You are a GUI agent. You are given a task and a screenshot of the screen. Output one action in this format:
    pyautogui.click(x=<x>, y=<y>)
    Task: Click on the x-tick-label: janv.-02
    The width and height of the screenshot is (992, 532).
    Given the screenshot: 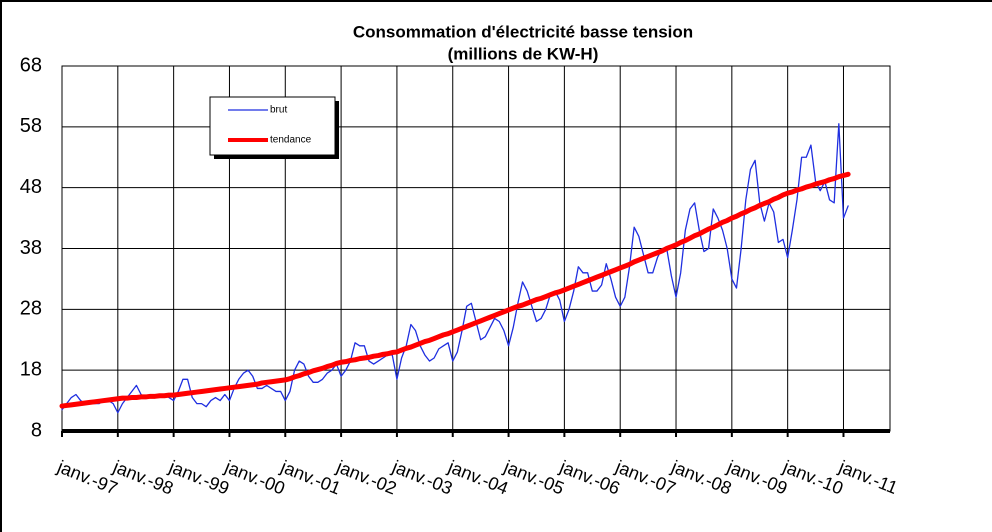 What is the action you would take?
    pyautogui.click(x=366, y=477)
    